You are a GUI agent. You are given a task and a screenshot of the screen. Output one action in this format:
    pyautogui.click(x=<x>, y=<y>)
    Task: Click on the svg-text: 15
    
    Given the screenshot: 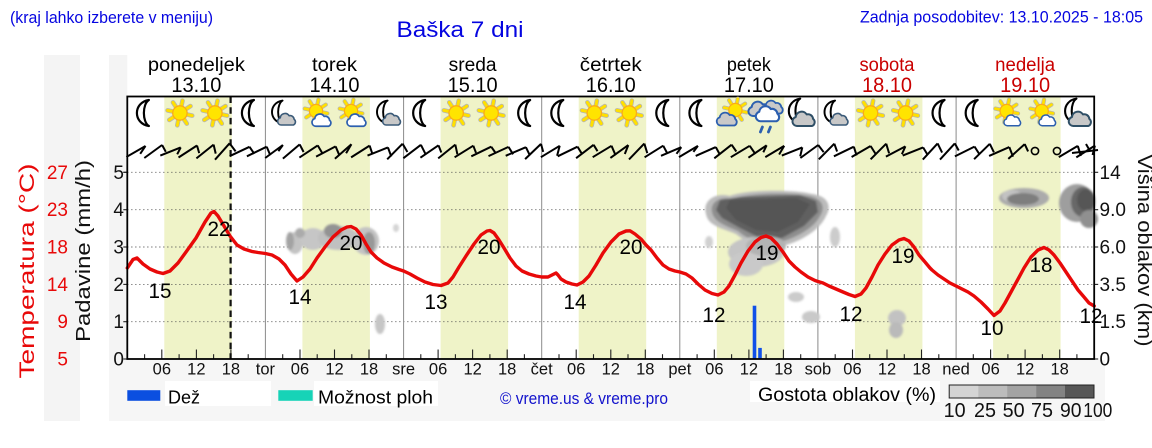 What is the action you would take?
    pyautogui.click(x=160, y=291)
    